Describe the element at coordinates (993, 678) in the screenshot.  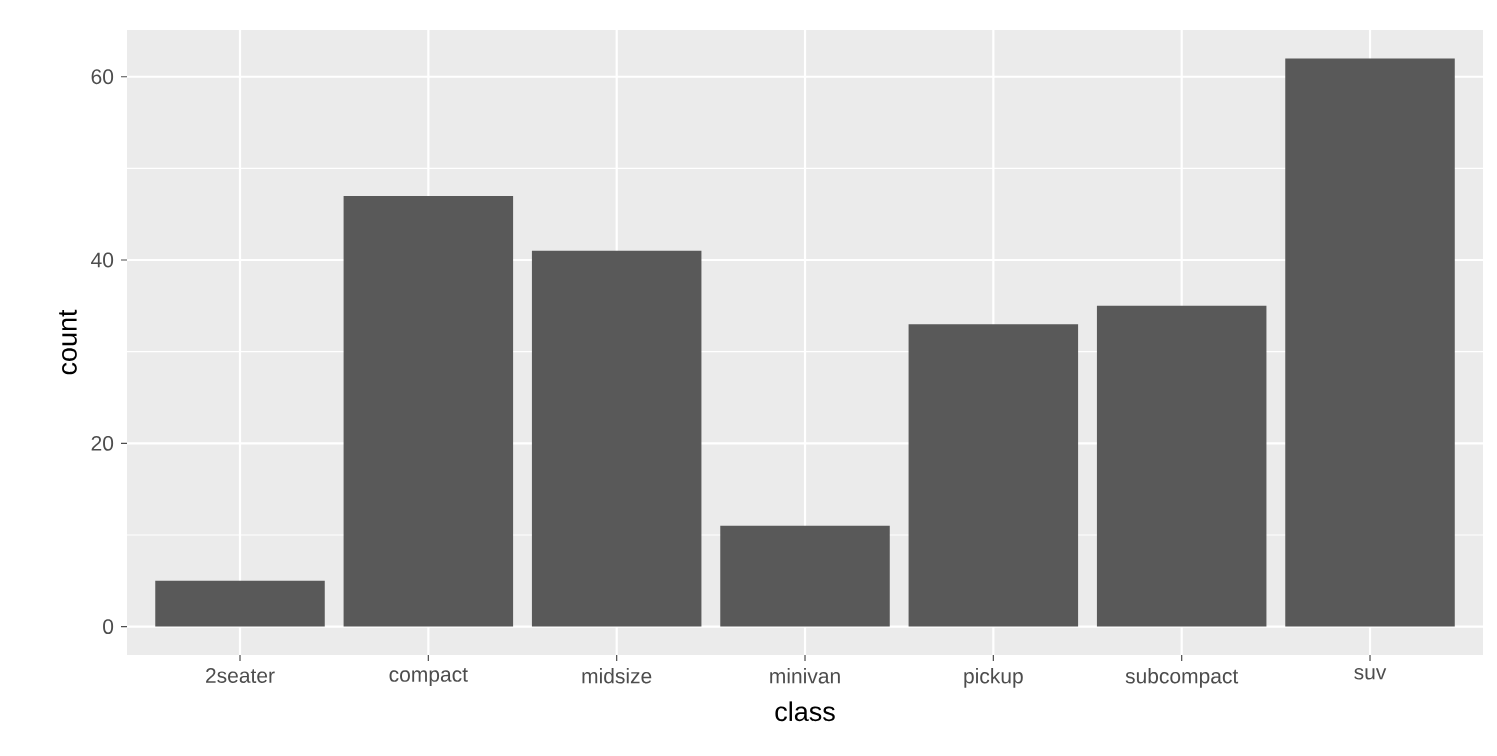
I see `x-tick-label: pickup` at that location.